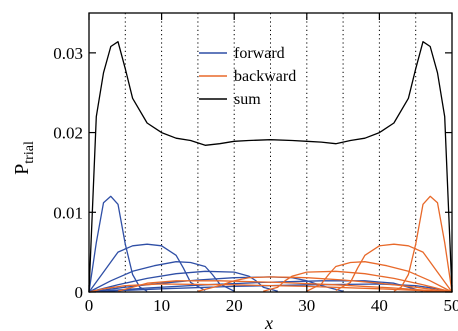 Image resolution: width=458 pixels, height=331 pixels. I want to click on y-axis-title-subscript: trial, so click(29, 152).